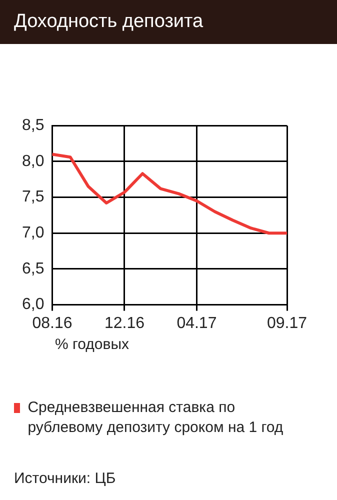 The width and height of the screenshot is (337, 500). I want to click on y-tick-label: 7,5, so click(33, 197).